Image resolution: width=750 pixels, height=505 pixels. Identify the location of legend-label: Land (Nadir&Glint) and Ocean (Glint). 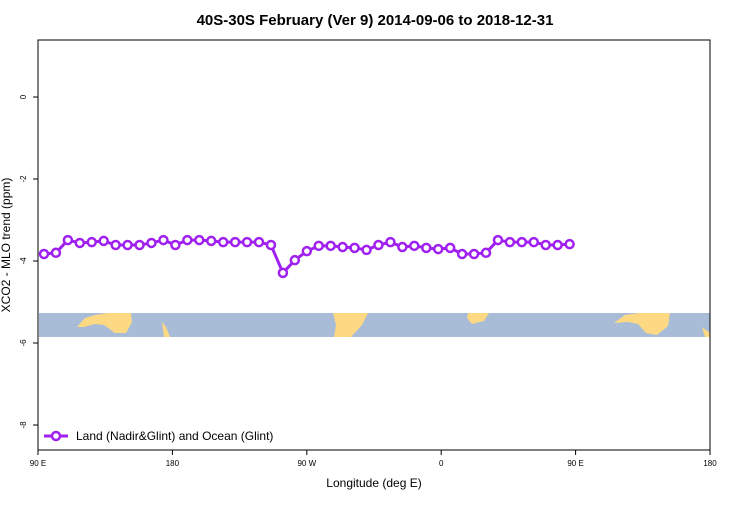
(174, 436).